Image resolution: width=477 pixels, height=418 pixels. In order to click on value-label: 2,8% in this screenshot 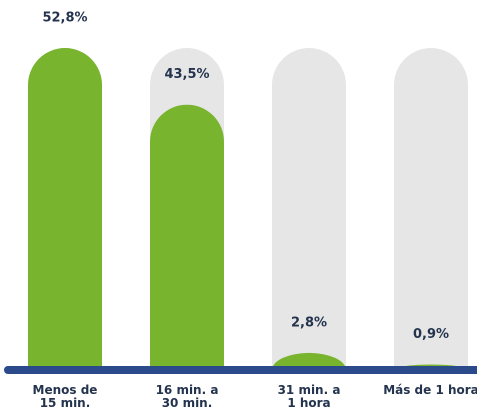, I will do `click(309, 322)`.